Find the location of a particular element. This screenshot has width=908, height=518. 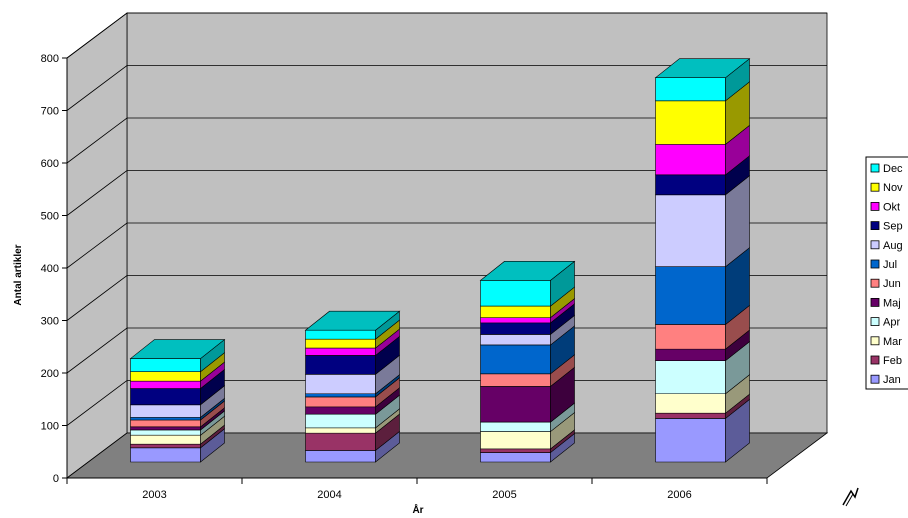

legend-label: Apr is located at coordinates (891, 323).